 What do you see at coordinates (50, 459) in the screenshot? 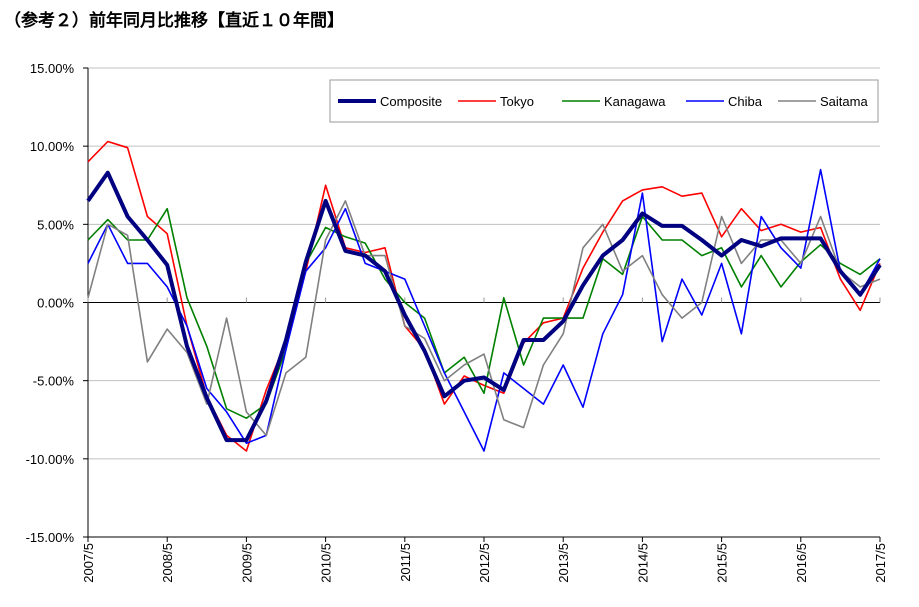
I see `y-tick-label: -10.00%` at bounding box center [50, 459].